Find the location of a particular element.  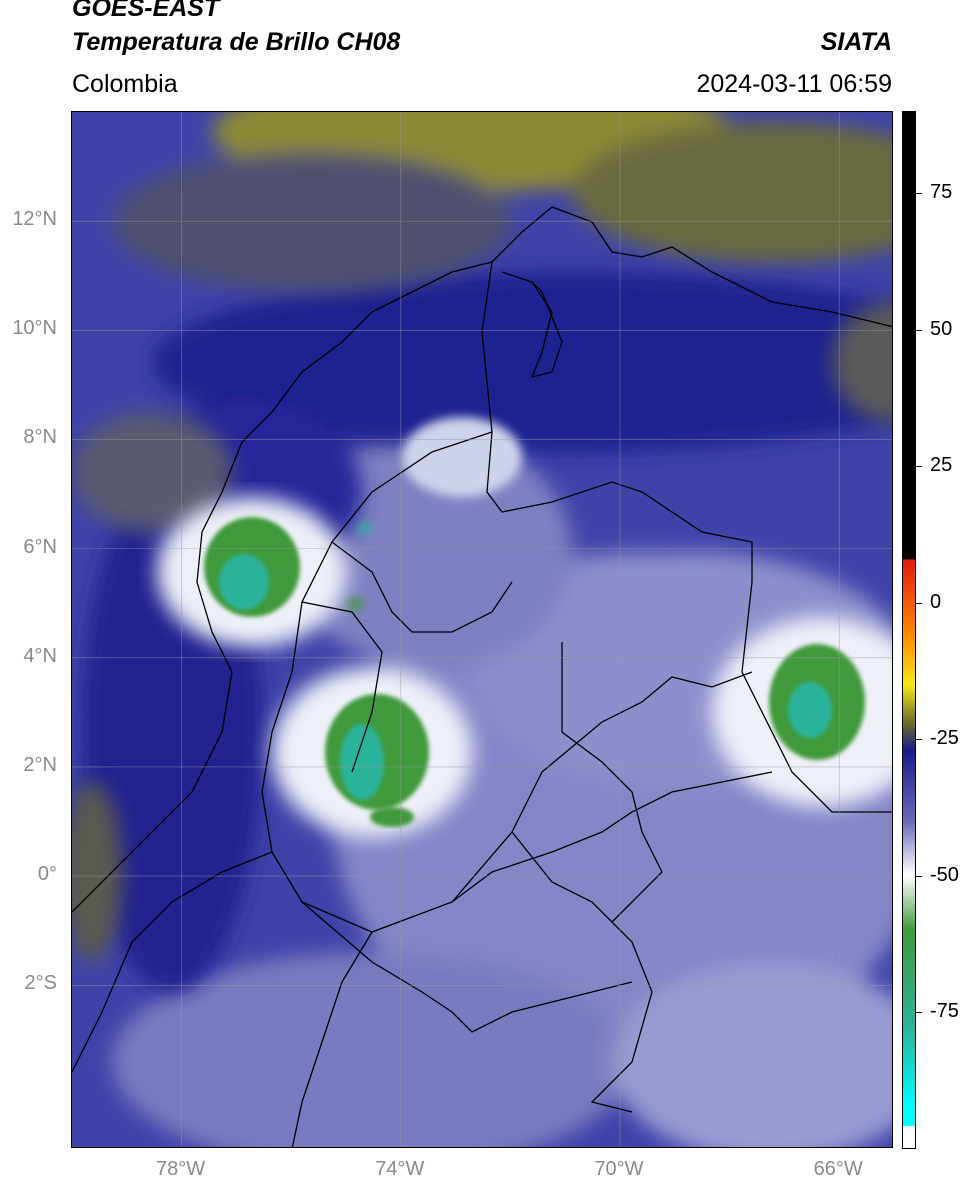

temperature-colorbar is located at coordinates (909, 630).